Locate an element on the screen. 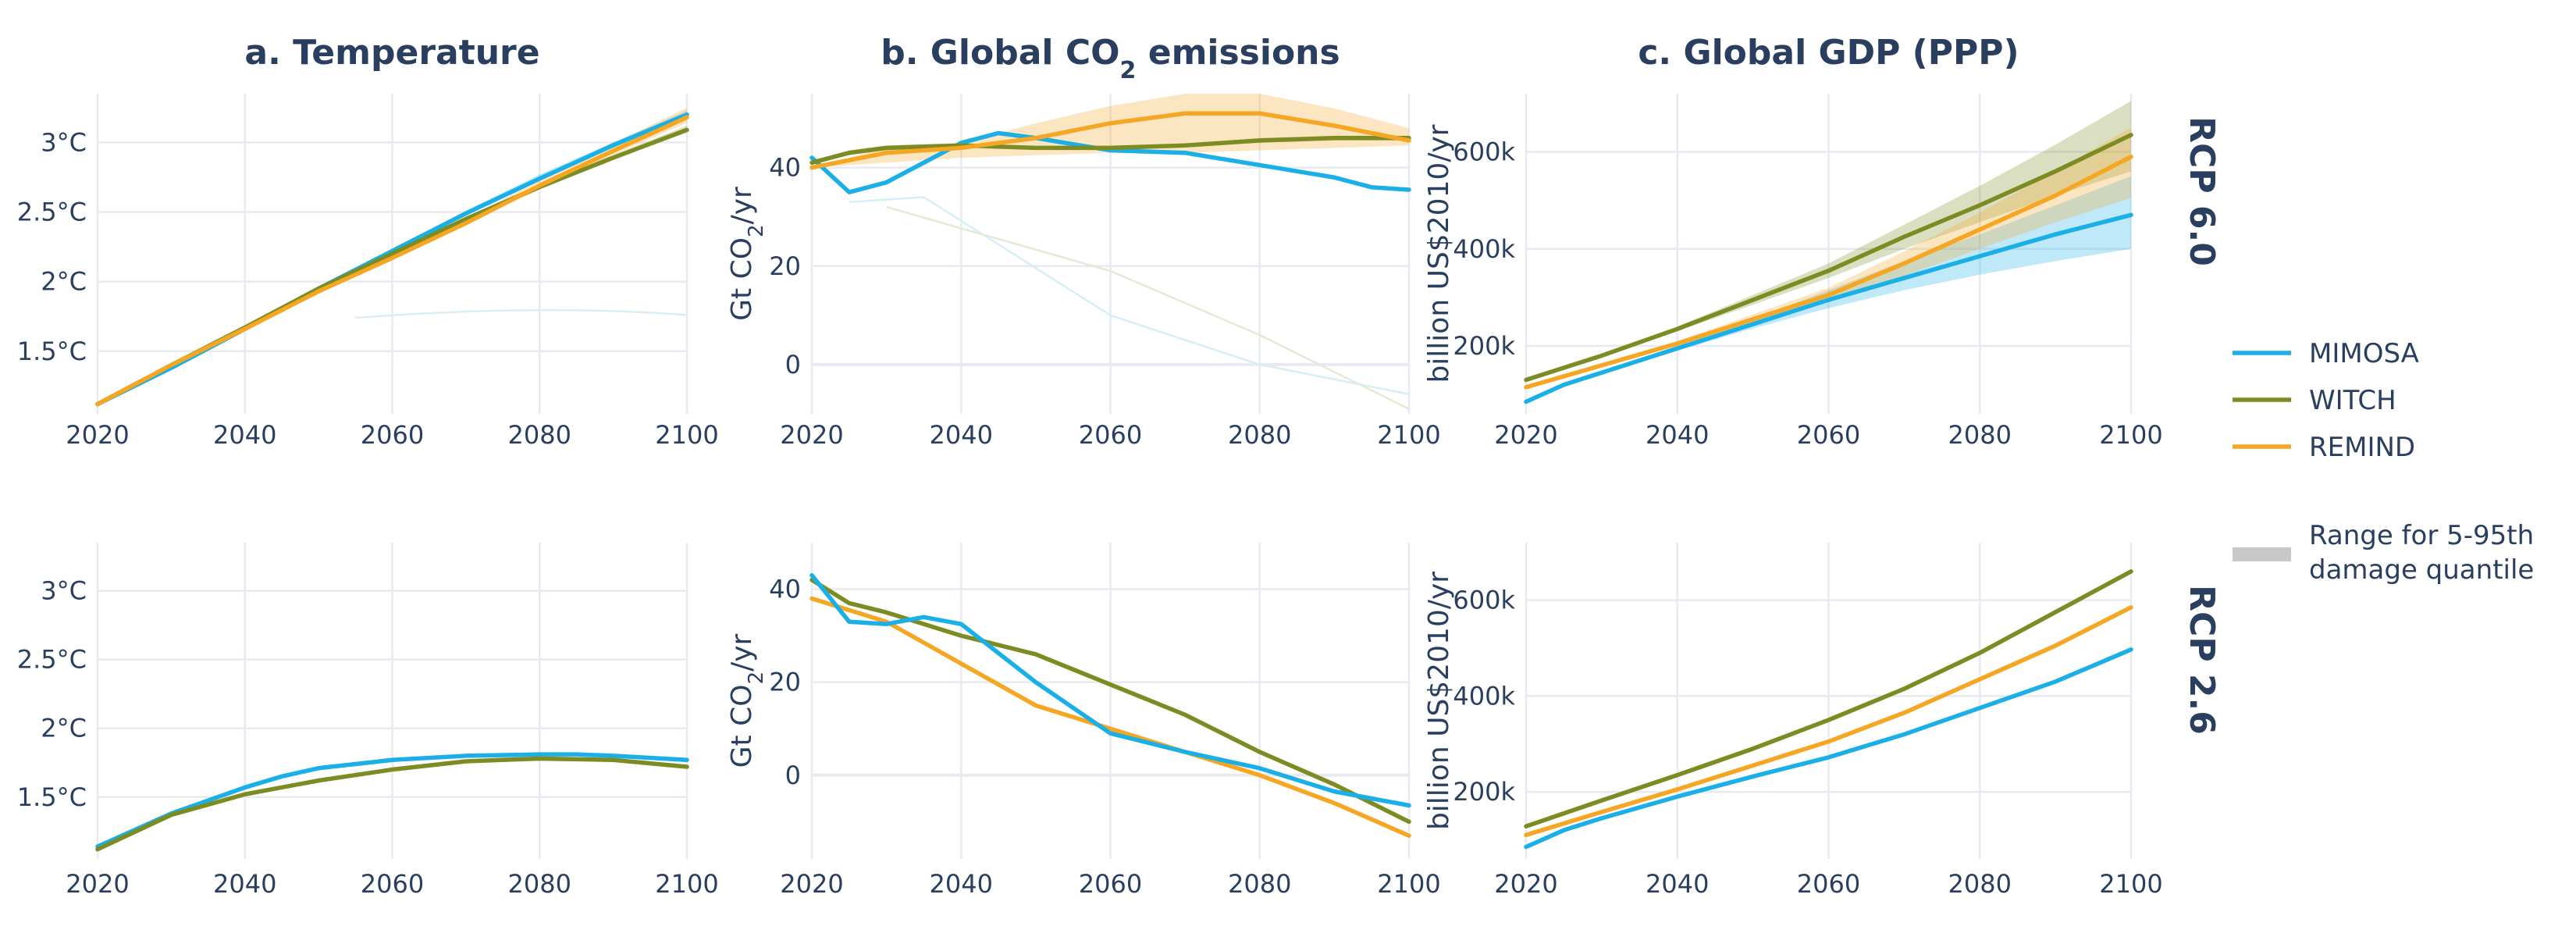 This screenshot has width=2576, height=937. row-labels-layer: RCP 6.0 RCP 2.6 is located at coordinates (2202, 425).